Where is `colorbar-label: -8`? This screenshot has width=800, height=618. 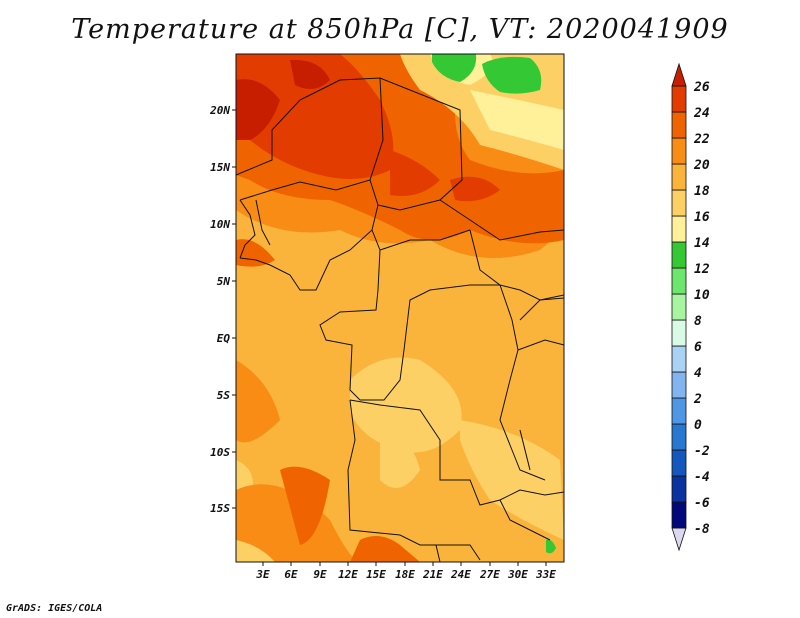
colorbar-label: -8 is located at coordinates (702, 529).